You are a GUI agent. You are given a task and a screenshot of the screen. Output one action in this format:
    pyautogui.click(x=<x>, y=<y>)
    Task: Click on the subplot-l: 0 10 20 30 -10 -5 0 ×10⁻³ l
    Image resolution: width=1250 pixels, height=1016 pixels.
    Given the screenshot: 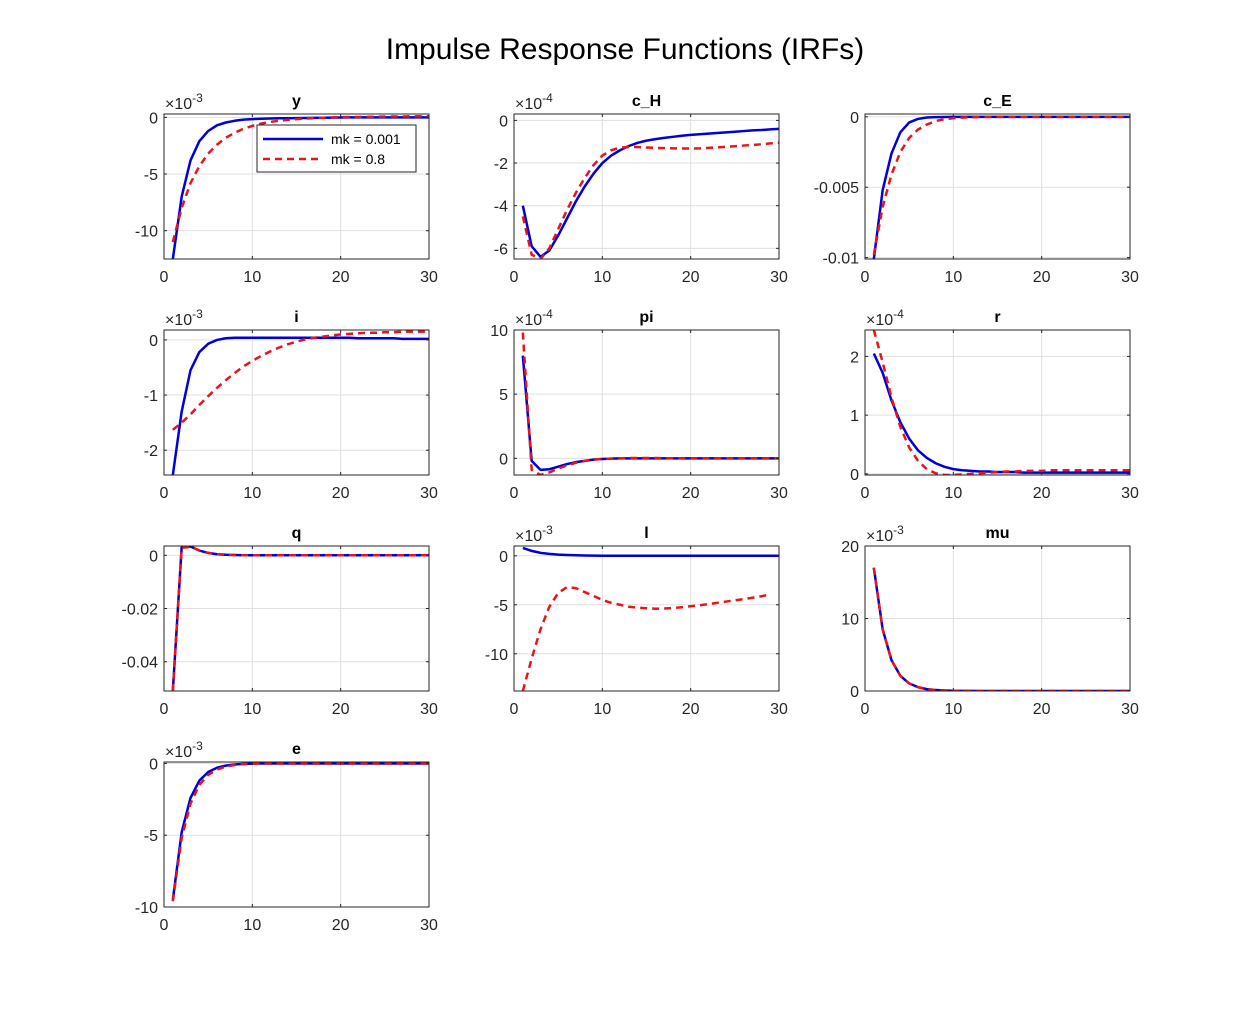 What is the action you would take?
    pyautogui.click(x=636, y=620)
    